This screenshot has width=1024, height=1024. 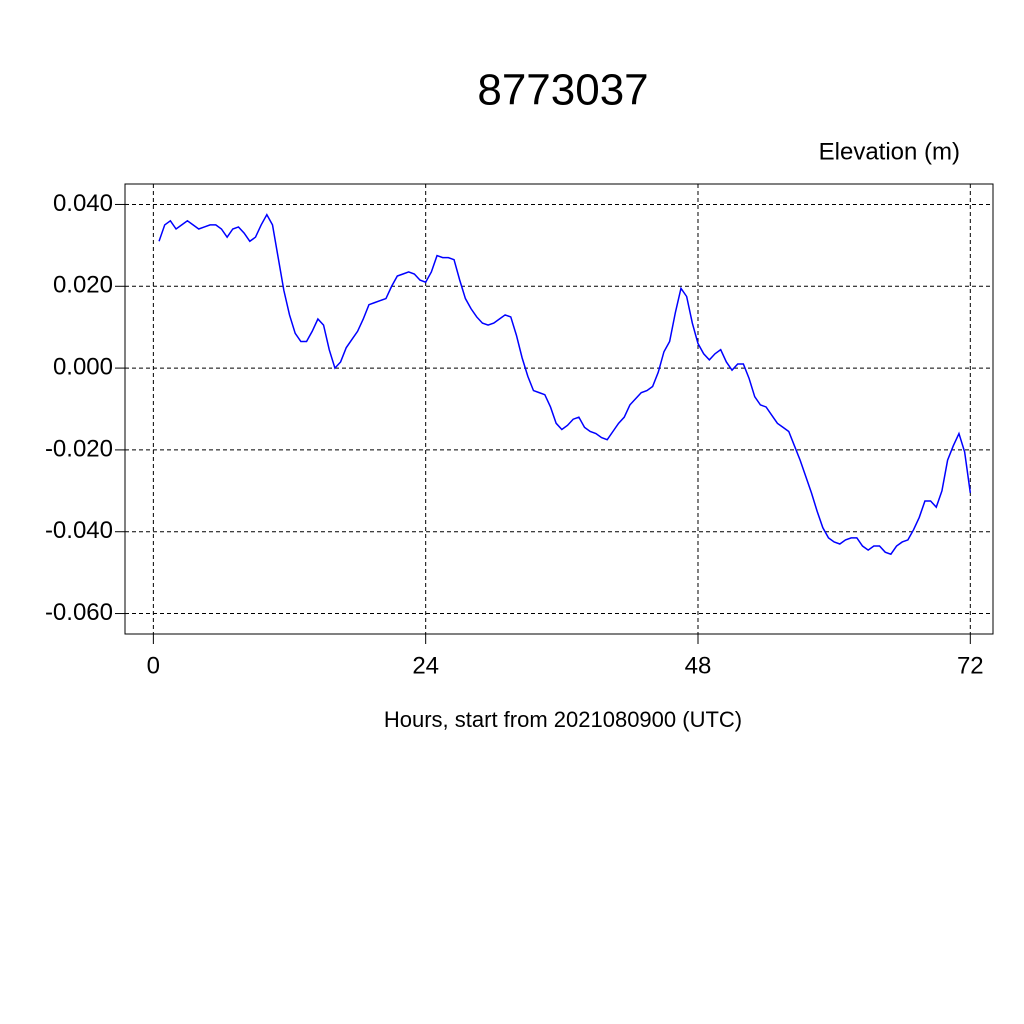 What do you see at coordinates (79, 612) in the screenshot?
I see `y-tick-label: -0.060` at bounding box center [79, 612].